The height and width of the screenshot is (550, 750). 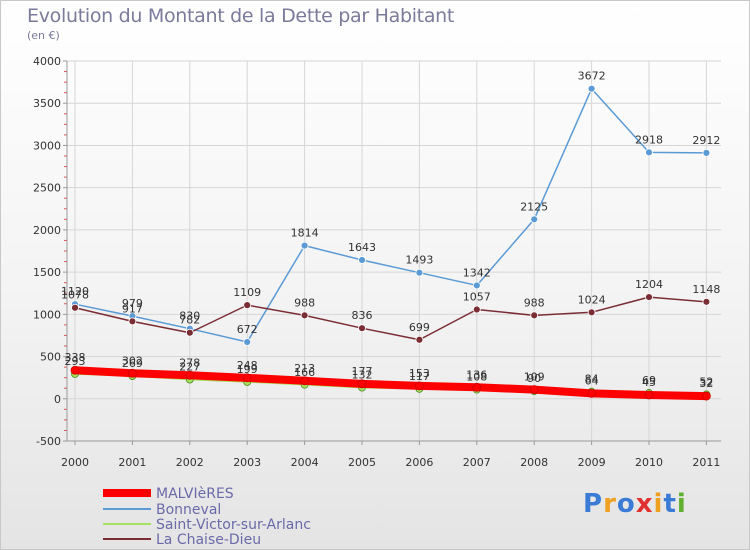 I want to click on data-label: 177, so click(x=362, y=371).